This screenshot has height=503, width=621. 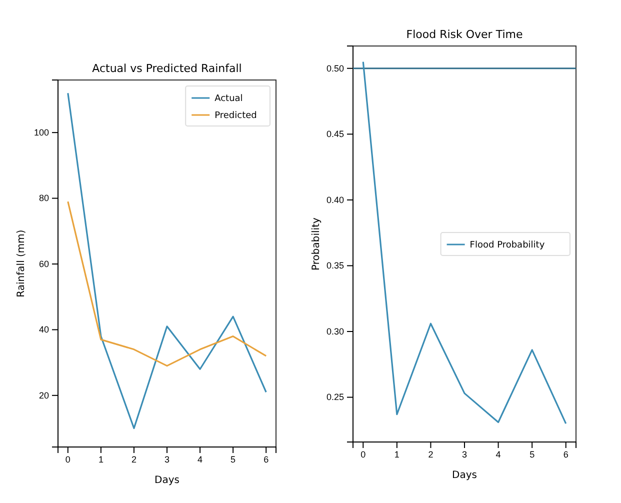 What do you see at coordinates (335, 134) in the screenshot?
I see `y-tick-label: 0.45` at bounding box center [335, 134].